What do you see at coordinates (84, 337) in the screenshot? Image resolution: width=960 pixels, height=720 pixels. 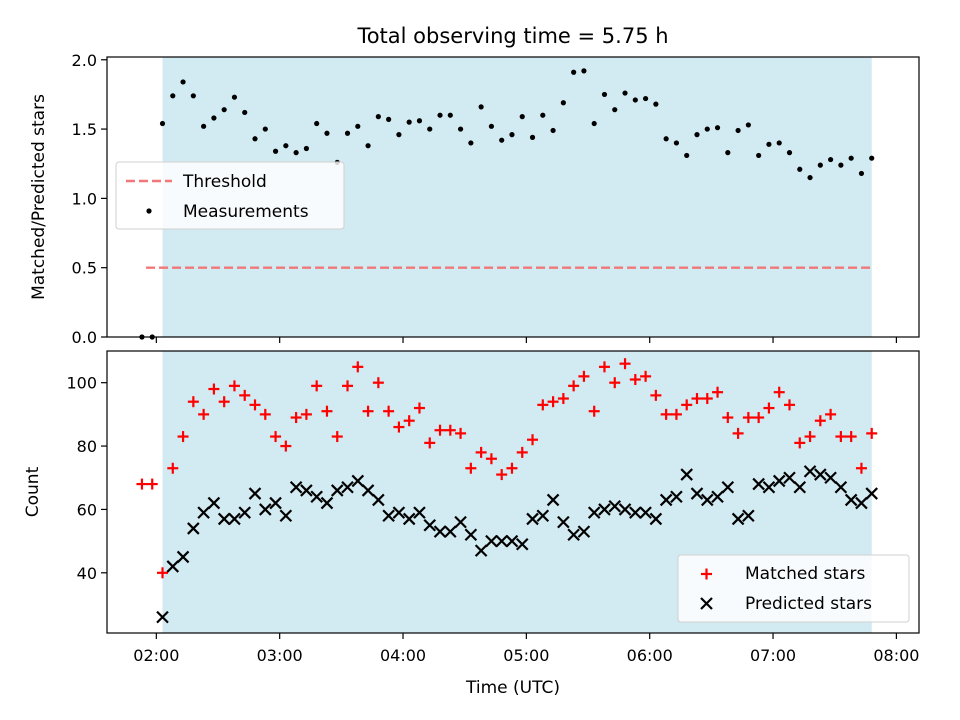 I see `top-y-tick-label: 0.0` at bounding box center [84, 337].